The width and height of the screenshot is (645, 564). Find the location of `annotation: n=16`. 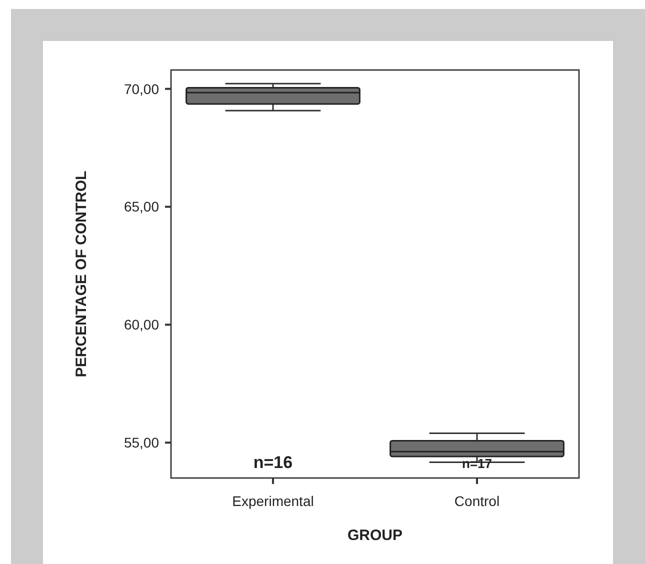

annotation: n=16 is located at coordinates (273, 462).